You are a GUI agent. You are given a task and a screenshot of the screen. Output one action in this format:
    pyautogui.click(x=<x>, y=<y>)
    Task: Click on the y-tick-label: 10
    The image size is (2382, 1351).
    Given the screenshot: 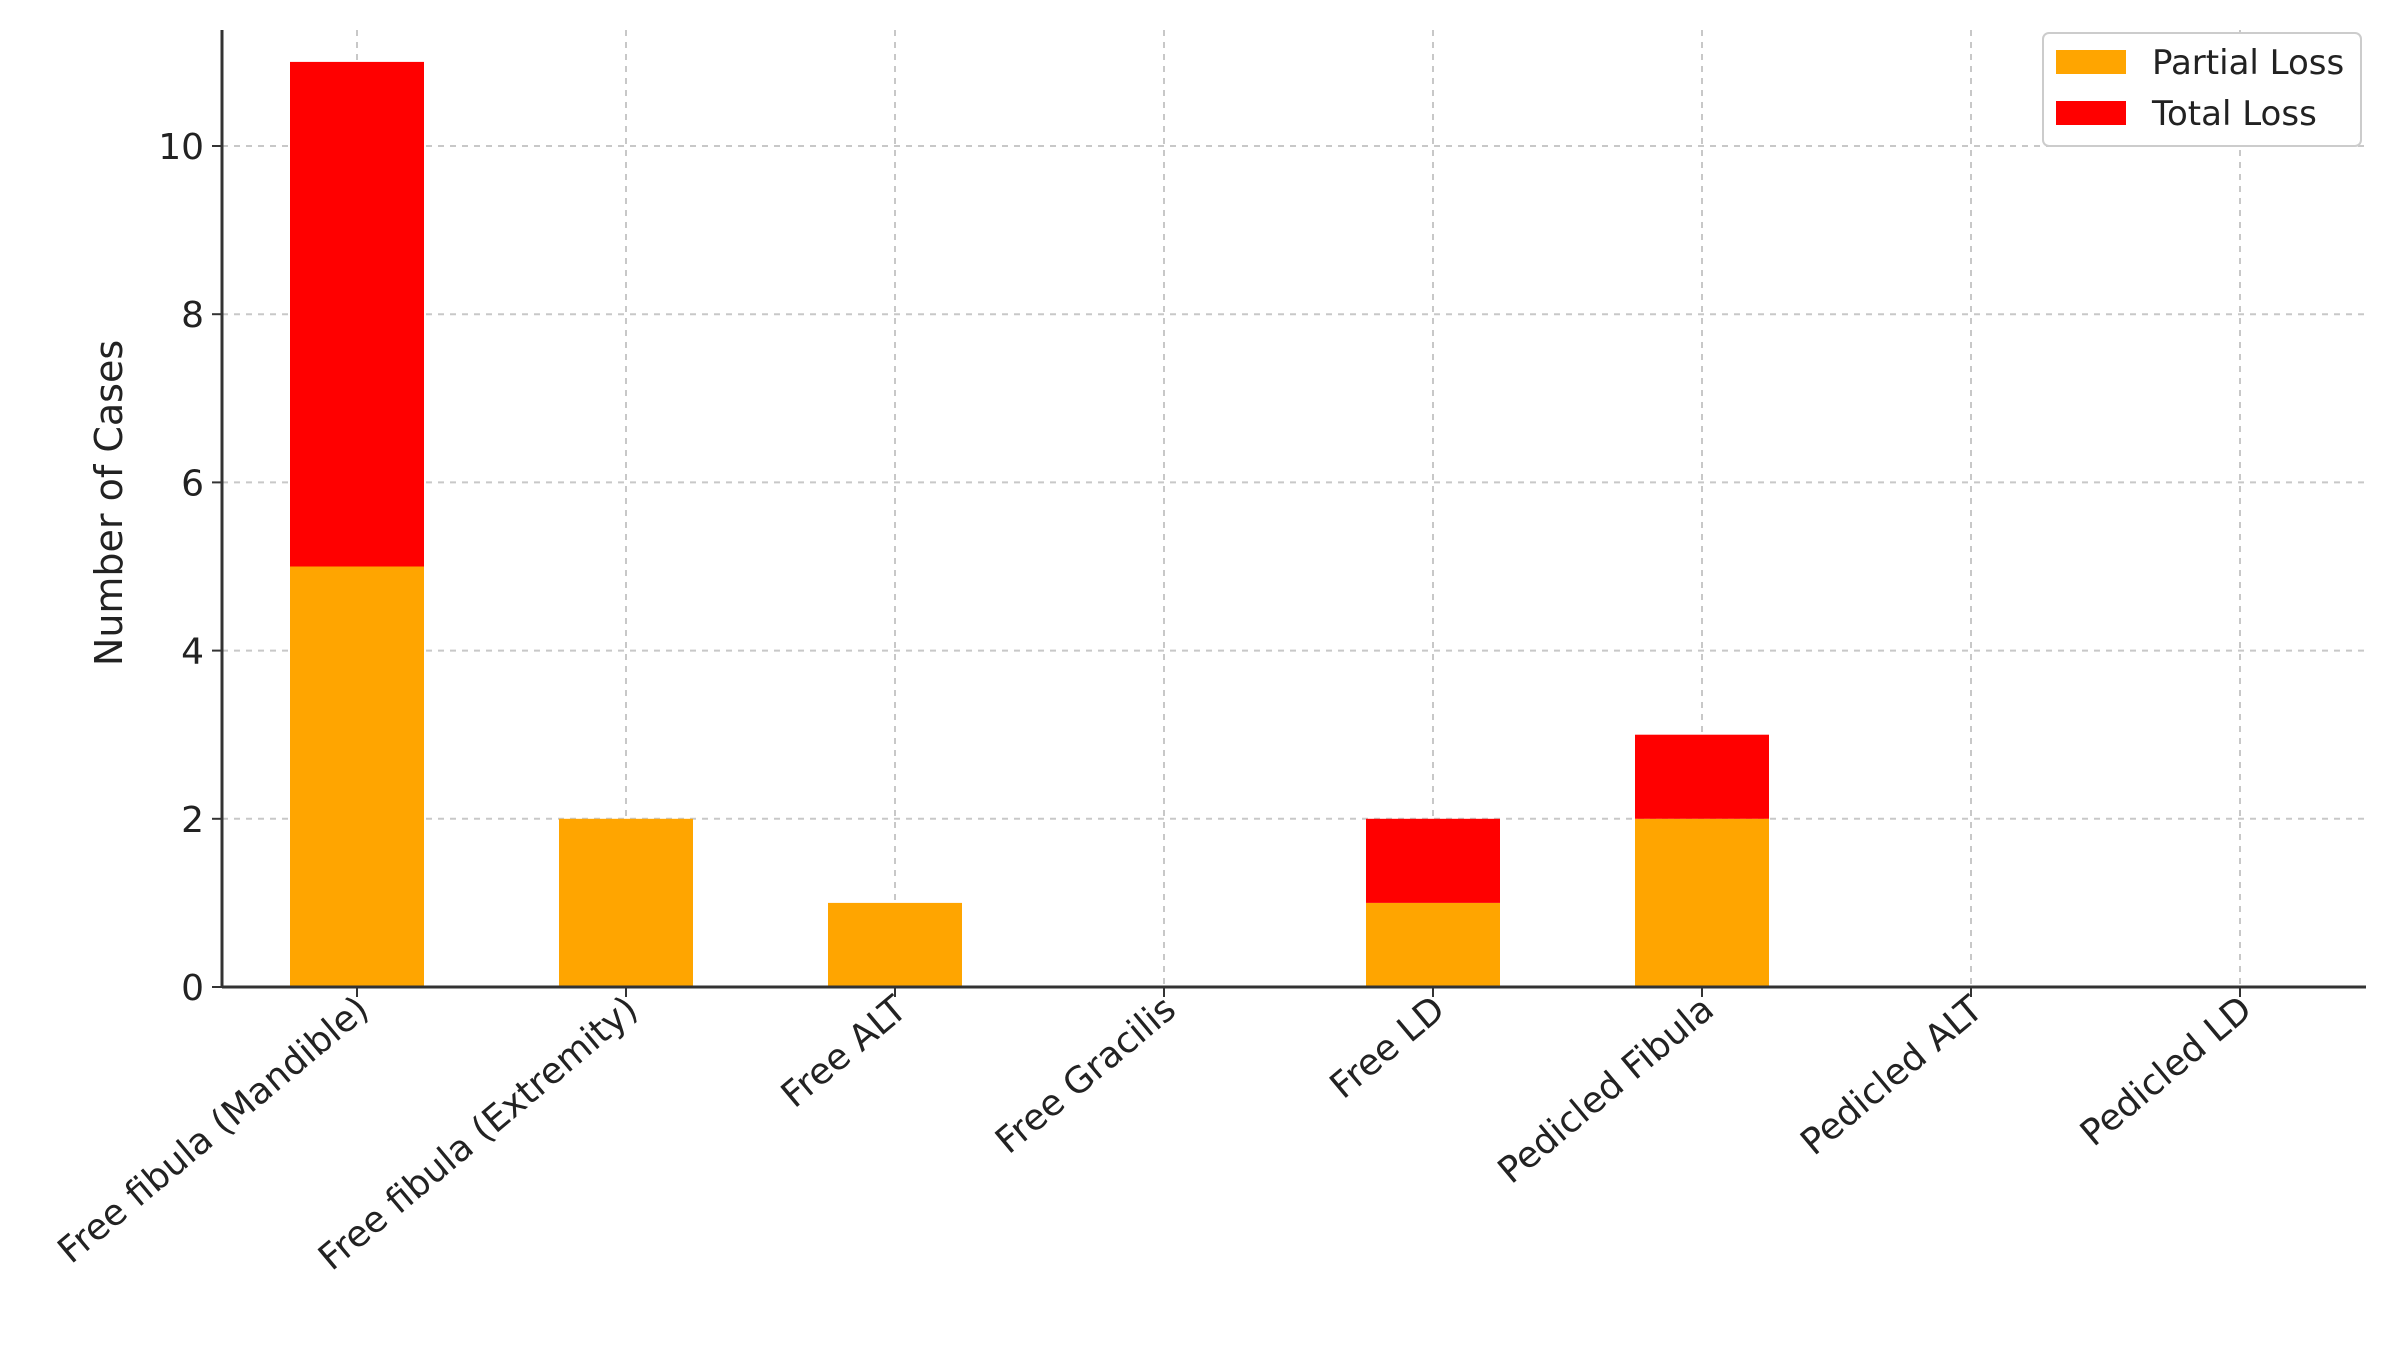 What is the action you would take?
    pyautogui.click(x=181, y=147)
    